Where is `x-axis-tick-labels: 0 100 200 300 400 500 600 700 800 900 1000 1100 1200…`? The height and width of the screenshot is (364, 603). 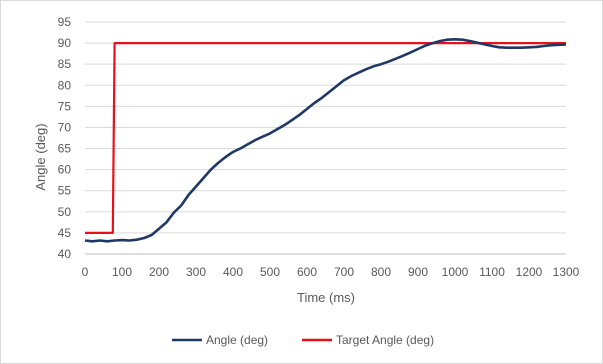
x-axis-tick-labels: 0 100 200 300 400 500 600 700 800 900 1000 1100 1200… is located at coordinates (331, 272).